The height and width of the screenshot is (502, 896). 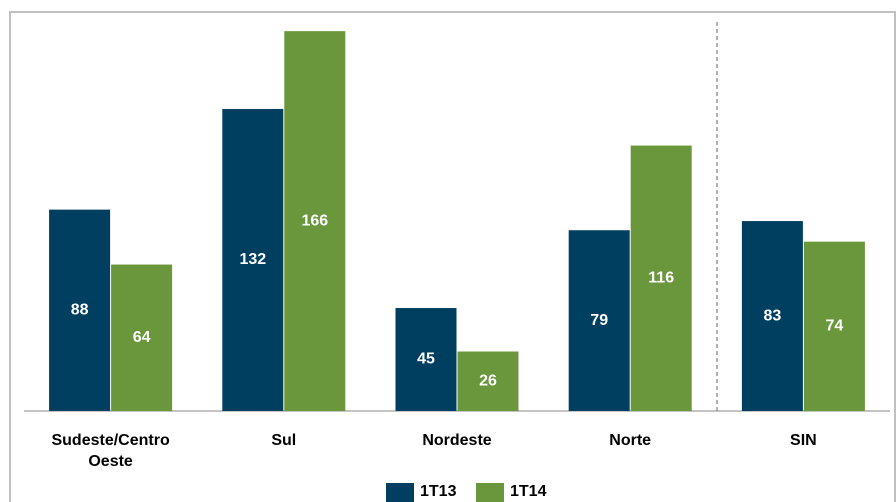 I want to click on data-label: 26, so click(x=488, y=380).